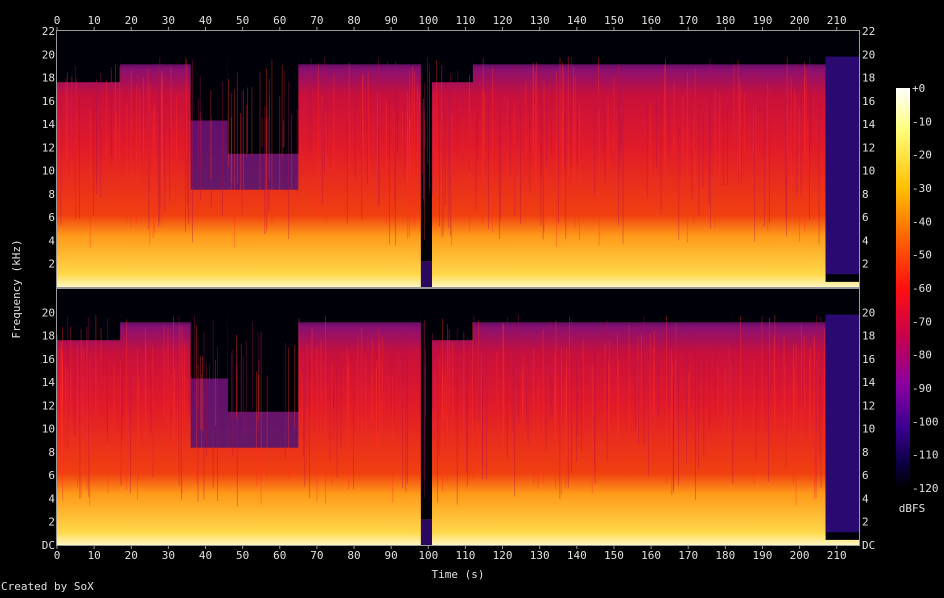 The width and height of the screenshot is (944, 598). Describe the element at coordinates (918, 88) in the screenshot. I see `colorbar-tick-label: +0` at that location.